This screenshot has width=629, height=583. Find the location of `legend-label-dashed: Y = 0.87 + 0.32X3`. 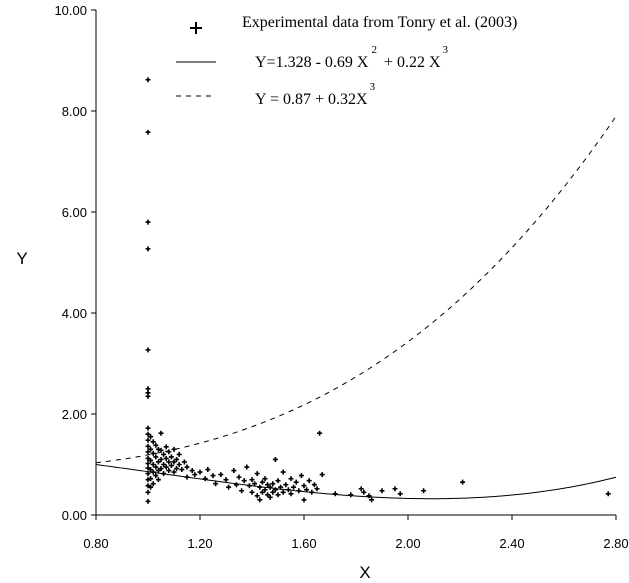

legend-label-dashed: Y = 0.87 + 0.32X3 is located at coordinates (315, 94).